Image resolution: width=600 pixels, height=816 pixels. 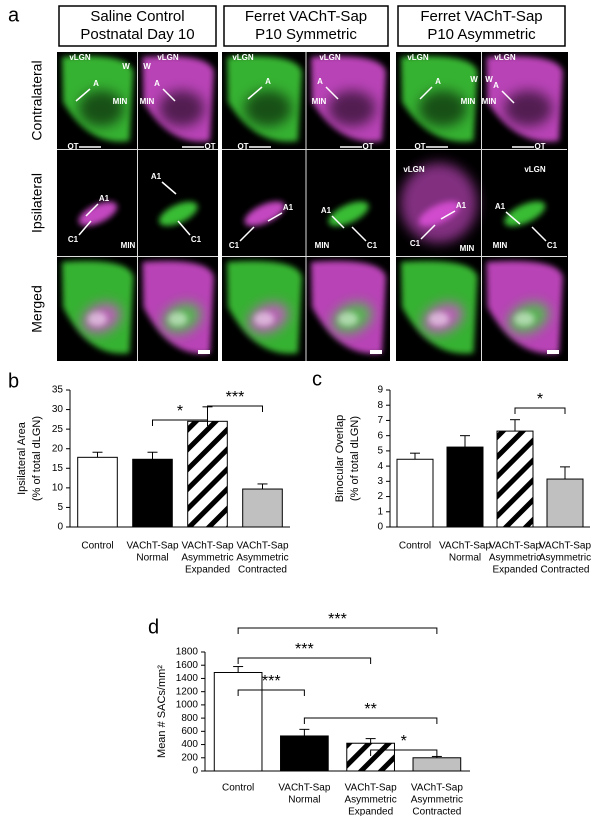 I want to click on y-tick-label: 4, so click(x=380, y=466).